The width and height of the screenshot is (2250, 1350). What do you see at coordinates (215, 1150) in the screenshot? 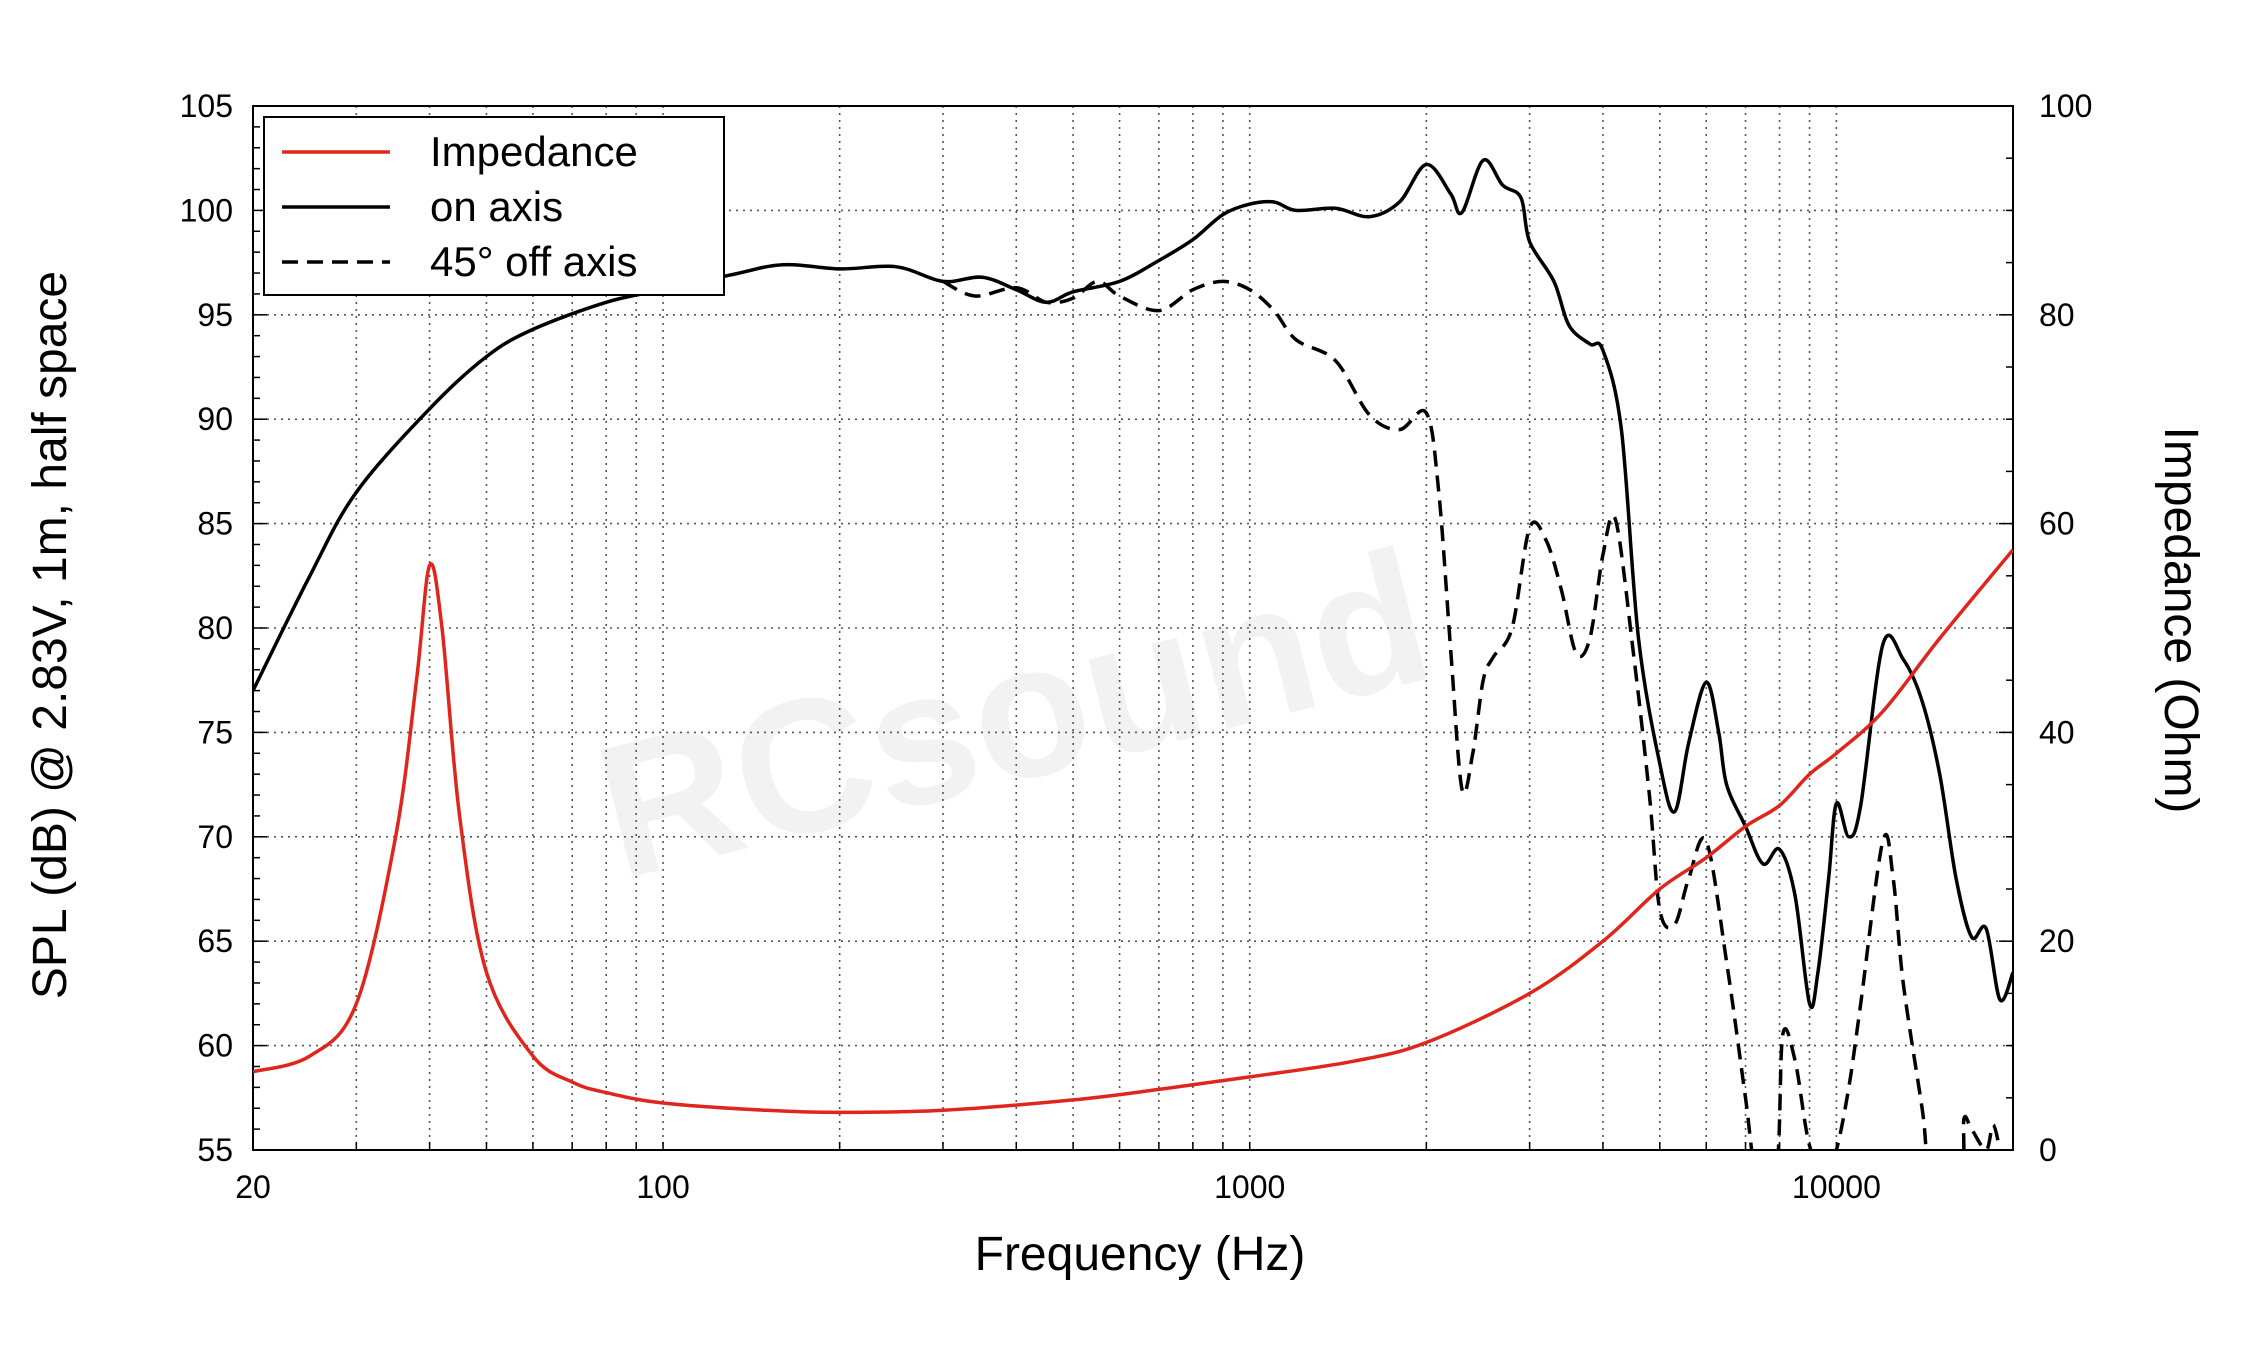
I see `y-tick-label: 55` at bounding box center [215, 1150].